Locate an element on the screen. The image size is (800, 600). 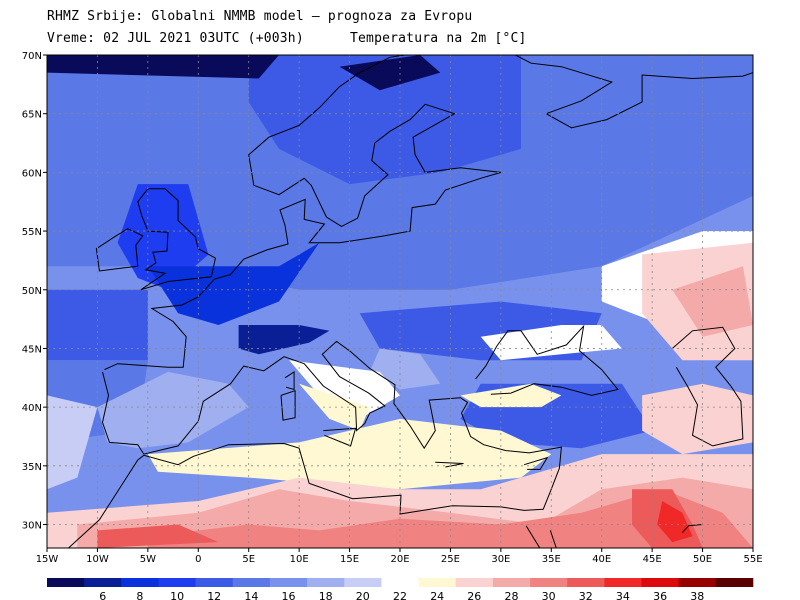
lon-tick-label: 55E is located at coordinates (752, 559).